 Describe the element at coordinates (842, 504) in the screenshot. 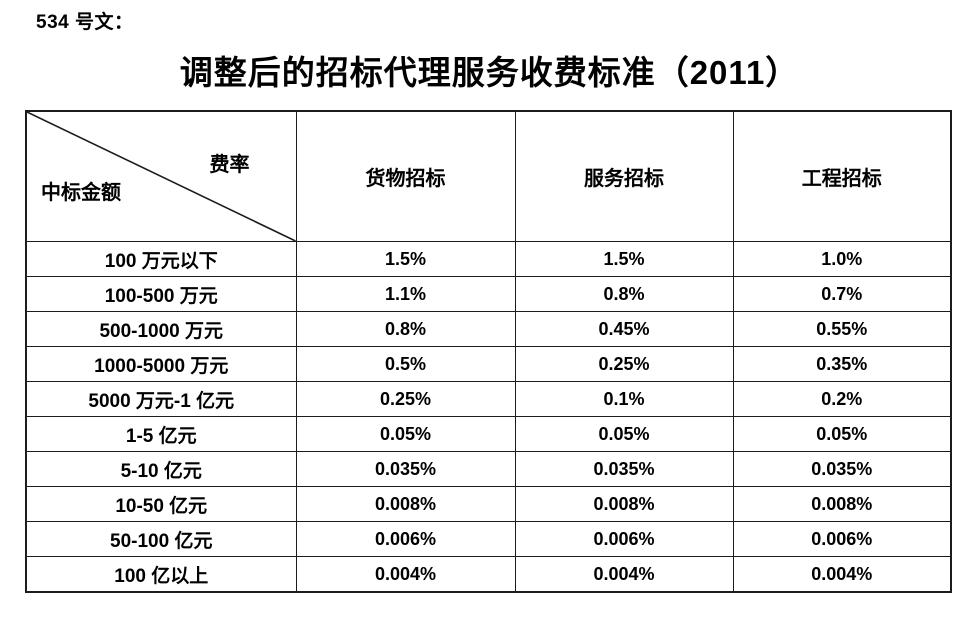

I see `engineering-rate-cell: 0.008%` at that location.